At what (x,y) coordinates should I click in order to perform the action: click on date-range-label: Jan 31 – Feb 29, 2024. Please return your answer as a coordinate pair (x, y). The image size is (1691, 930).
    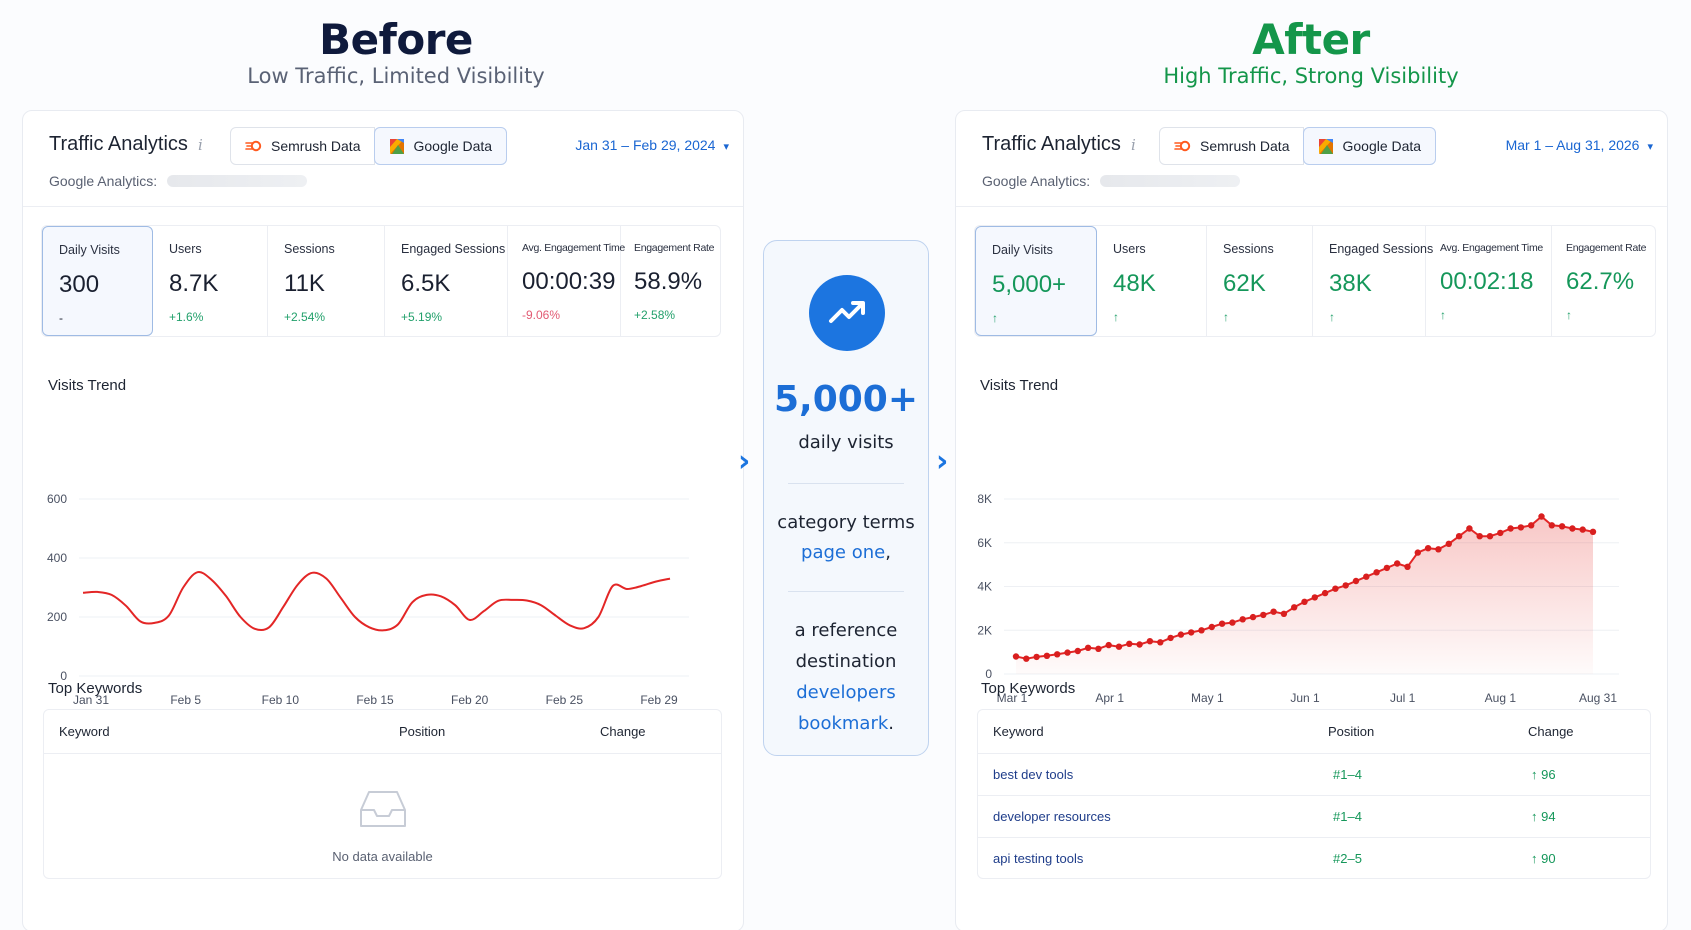
    Looking at the image, I should click on (645, 145).